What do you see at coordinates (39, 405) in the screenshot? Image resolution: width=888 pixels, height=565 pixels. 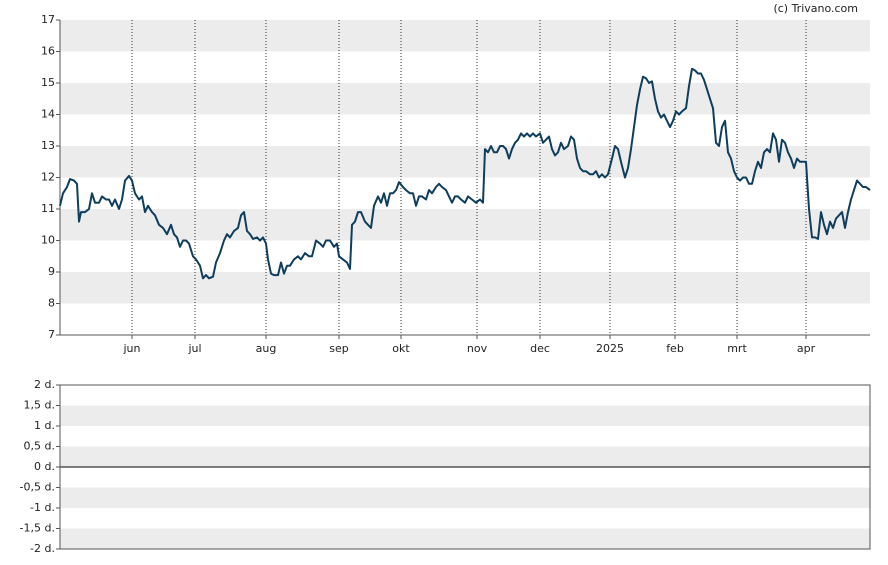 I see `y-tick-label: 1,5 d.` at bounding box center [39, 405].